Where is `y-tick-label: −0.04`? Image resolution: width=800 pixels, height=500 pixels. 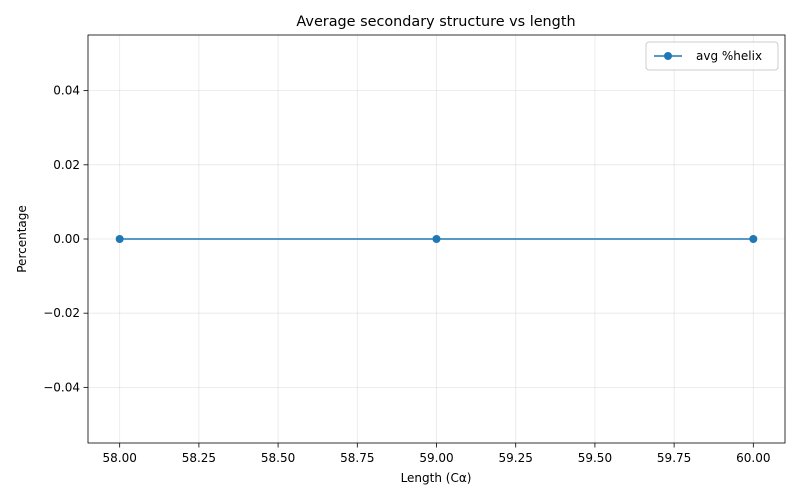
y-tick-label: −0.04 is located at coordinates (61, 387).